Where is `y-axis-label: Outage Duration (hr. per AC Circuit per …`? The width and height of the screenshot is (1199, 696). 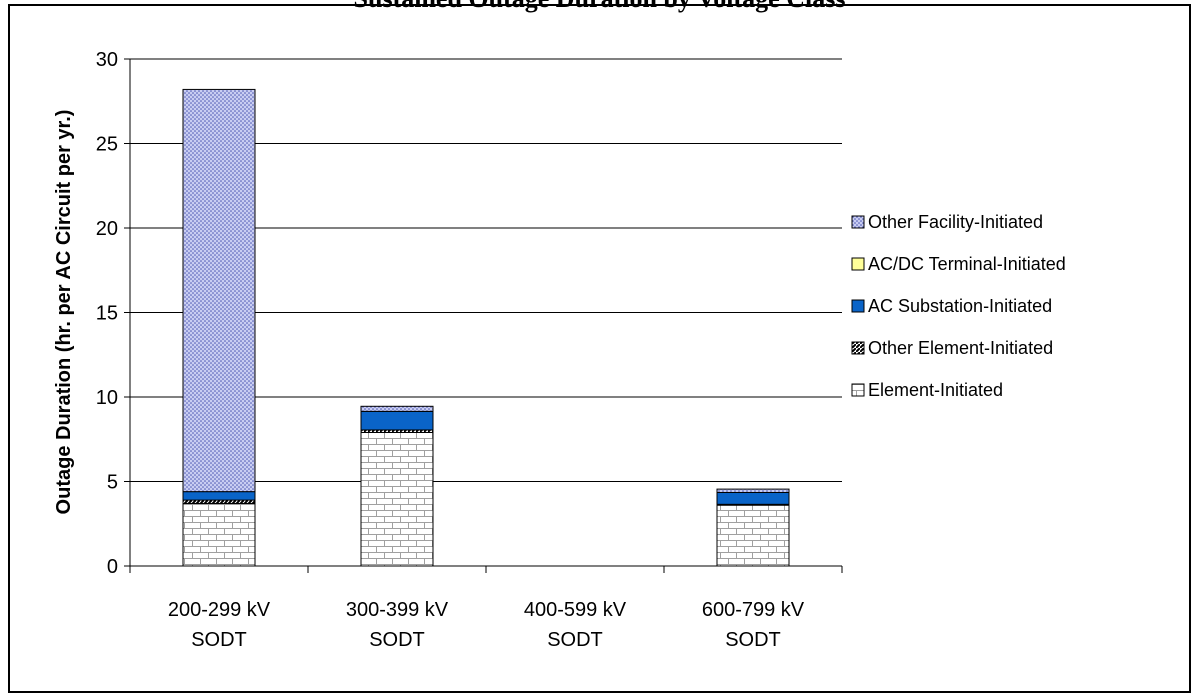
y-axis-label: Outage Duration (hr. per AC Circuit per … is located at coordinates (64, 312).